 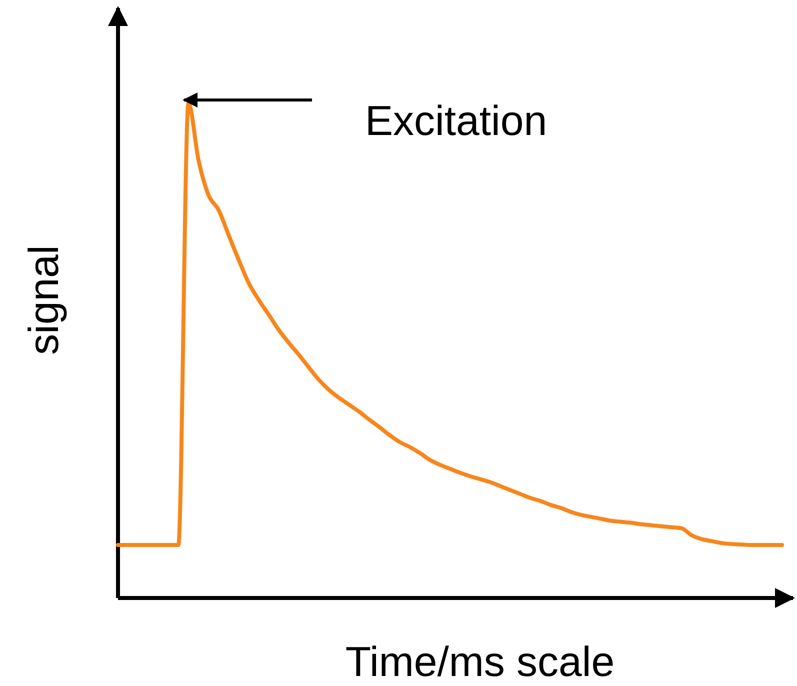 I want to click on y-axis-title: signal, so click(x=43, y=300).